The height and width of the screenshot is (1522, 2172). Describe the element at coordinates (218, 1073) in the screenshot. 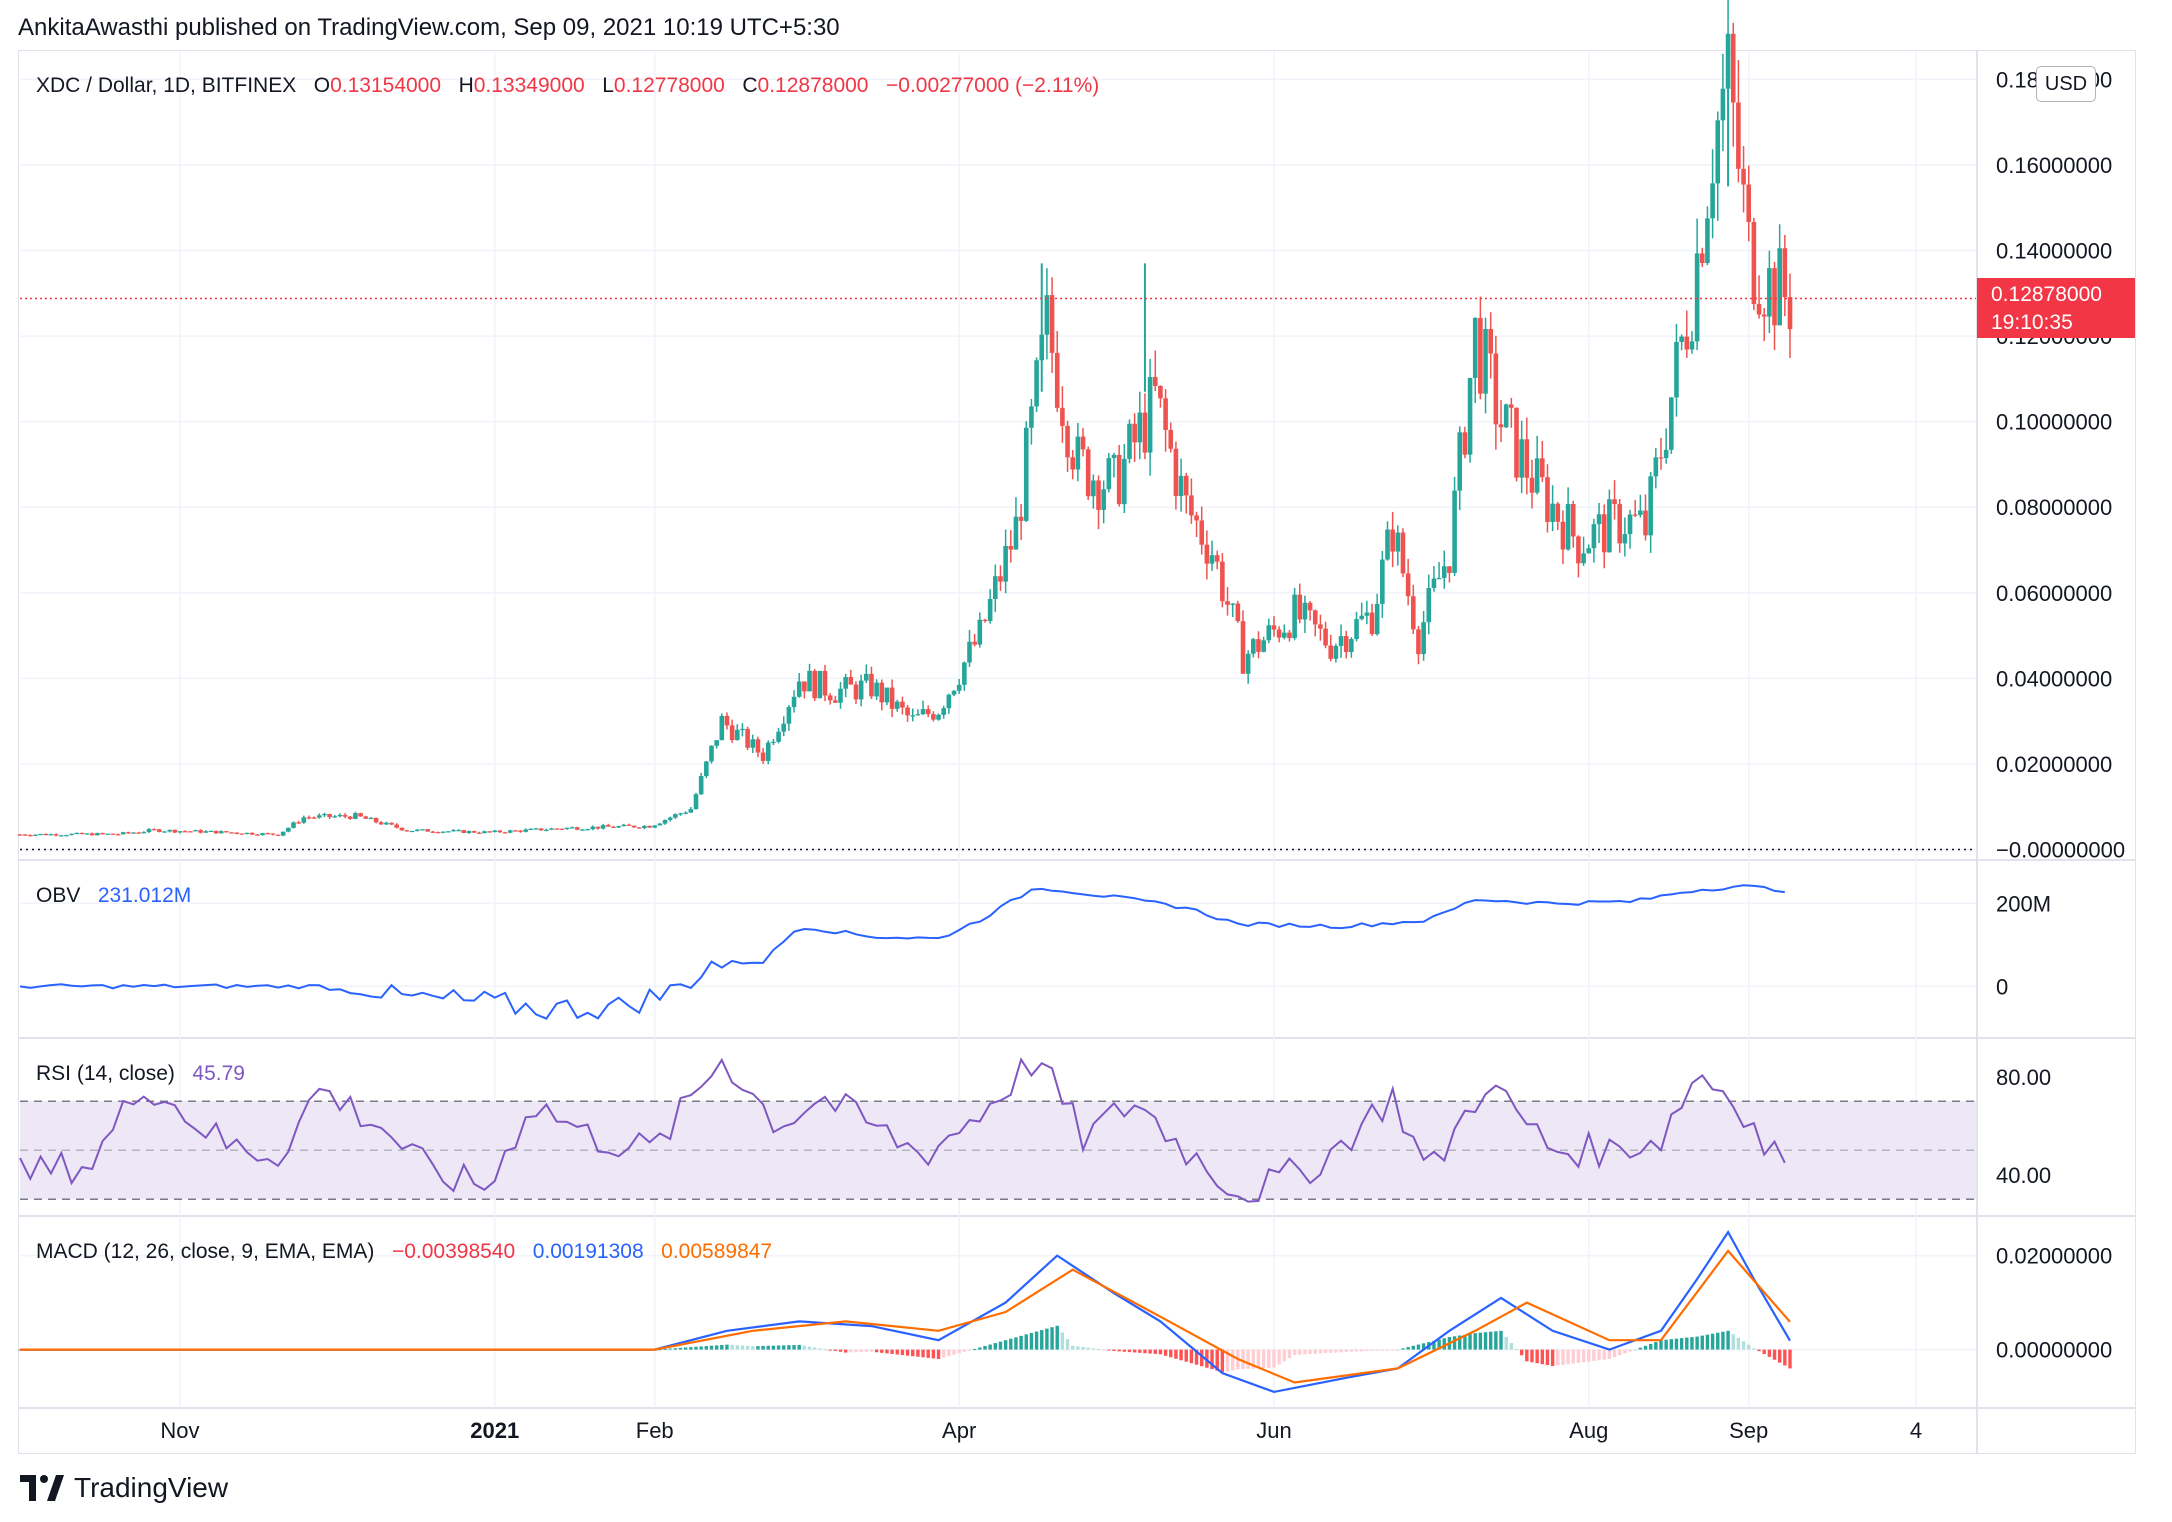

I see `rsi-value: 45.79` at that location.